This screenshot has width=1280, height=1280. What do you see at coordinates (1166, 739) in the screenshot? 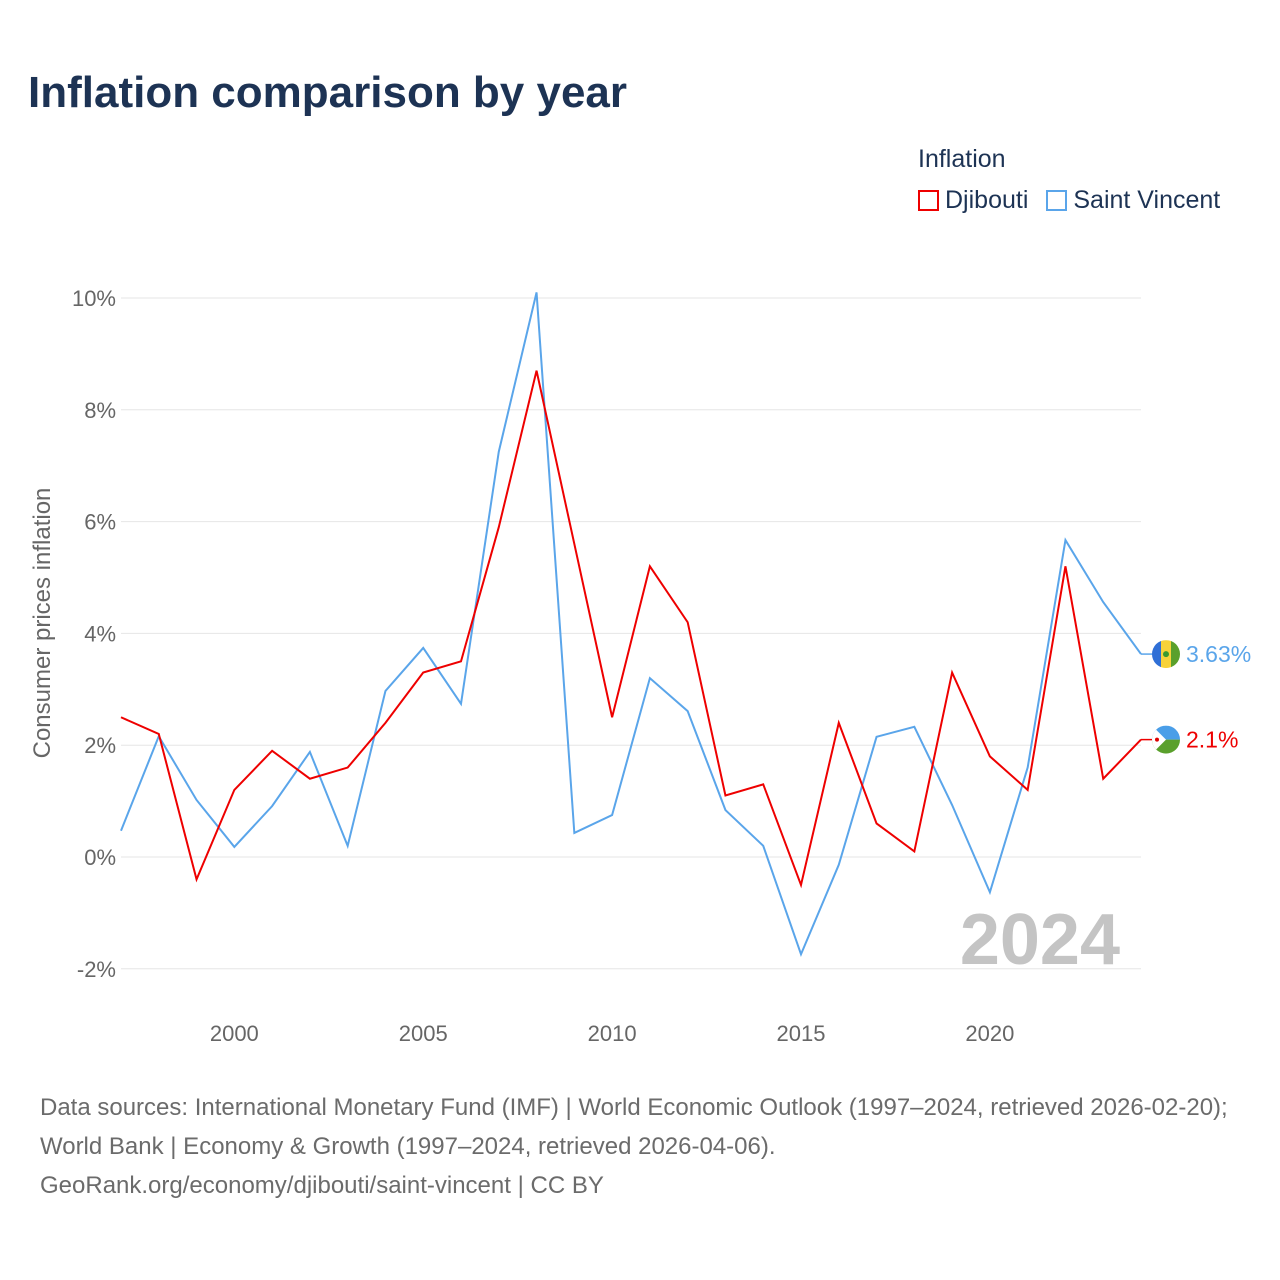
I see `djibouti-flag-icon` at bounding box center [1166, 739].